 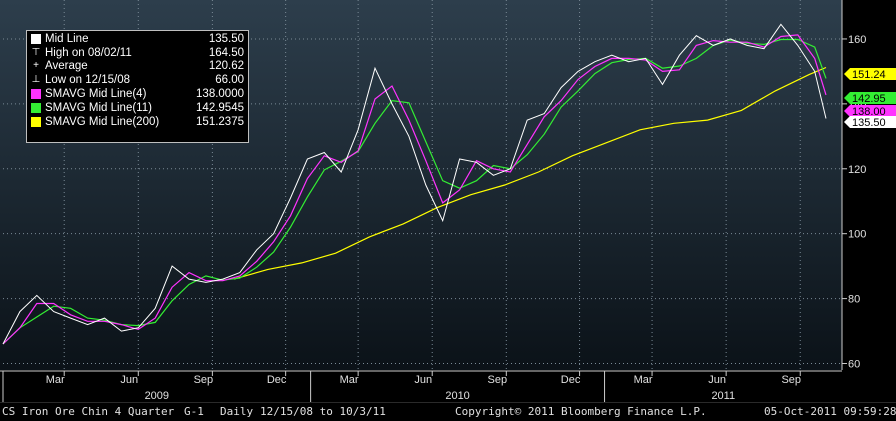 What do you see at coordinates (229, 80) in the screenshot?
I see `legend-value: 66.00` at bounding box center [229, 80].